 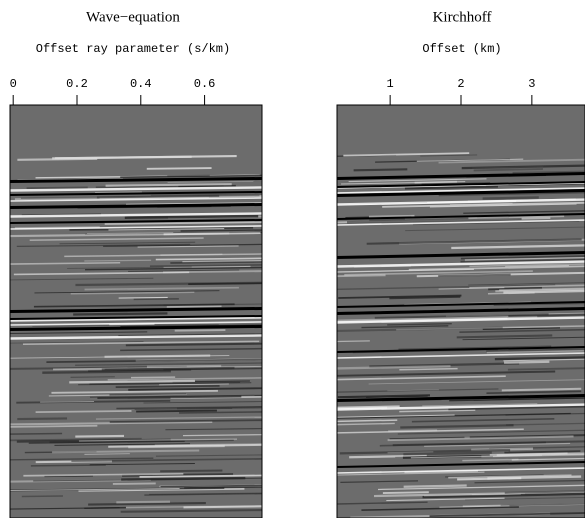 What do you see at coordinates (205, 84) in the screenshot?
I see `x-tick-label: 0.6` at bounding box center [205, 84].